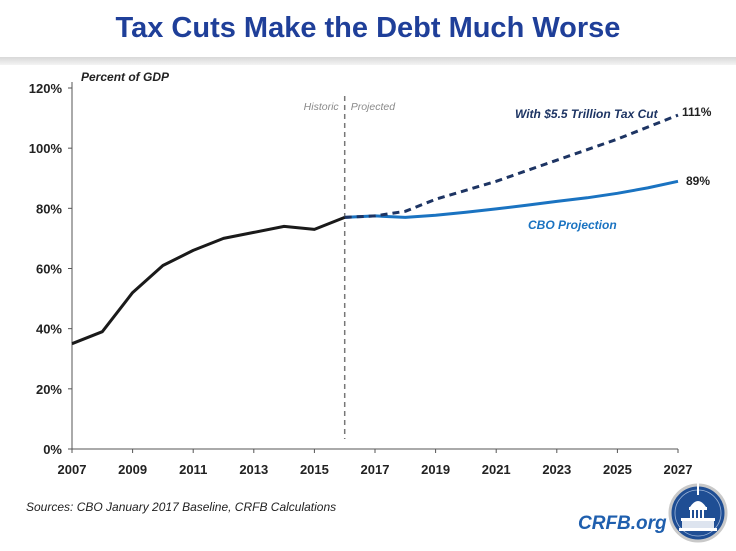 The width and height of the screenshot is (736, 551). What do you see at coordinates (314, 469) in the screenshot?
I see `x-tick-label: 2015` at bounding box center [314, 469].